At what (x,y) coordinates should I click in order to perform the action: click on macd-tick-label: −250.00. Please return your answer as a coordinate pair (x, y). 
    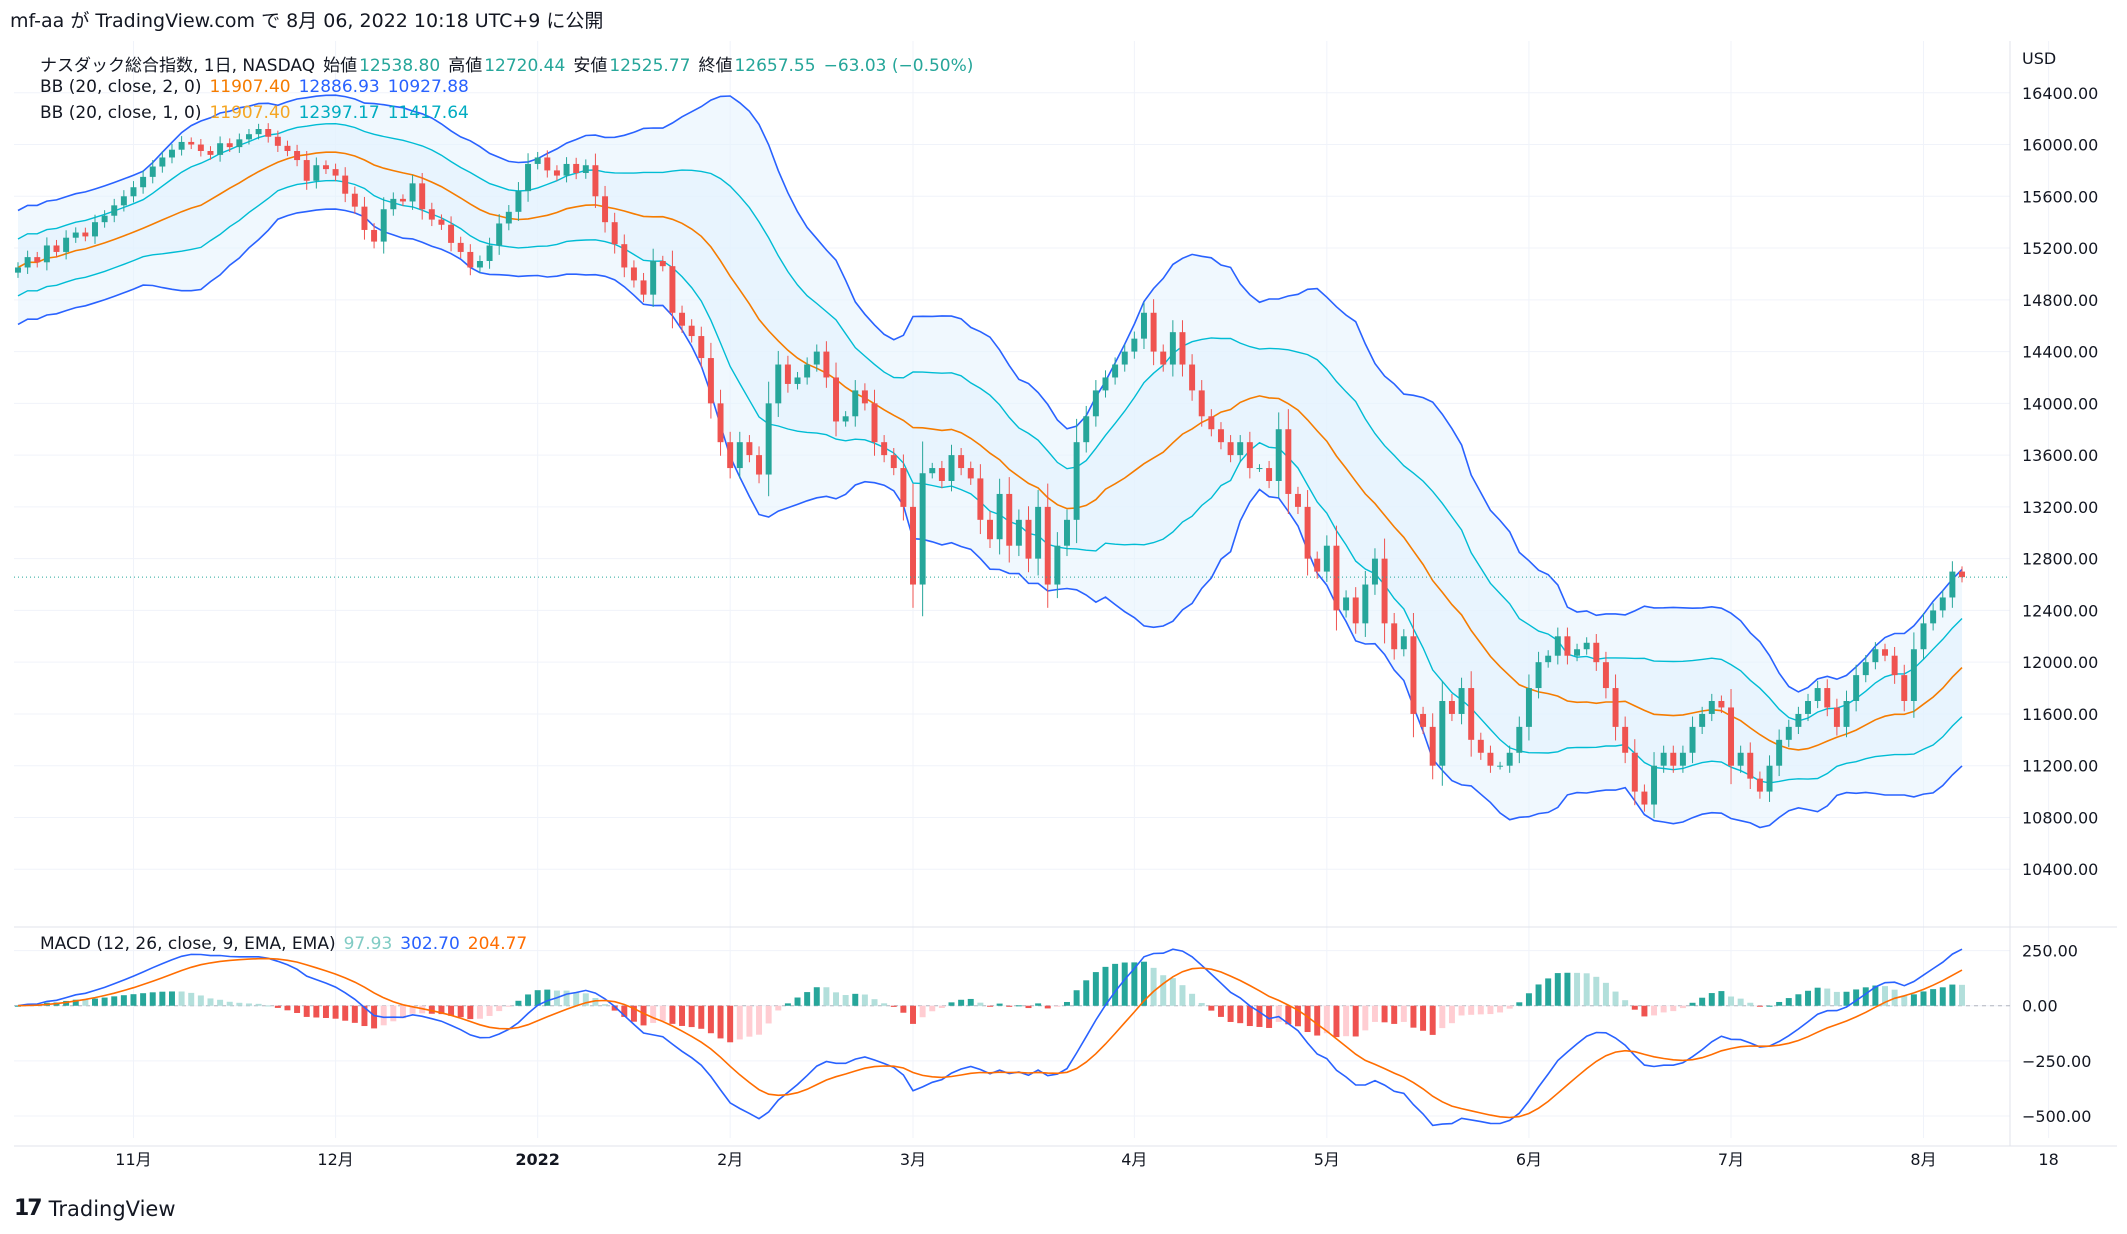
    Looking at the image, I should click on (2056, 1061).